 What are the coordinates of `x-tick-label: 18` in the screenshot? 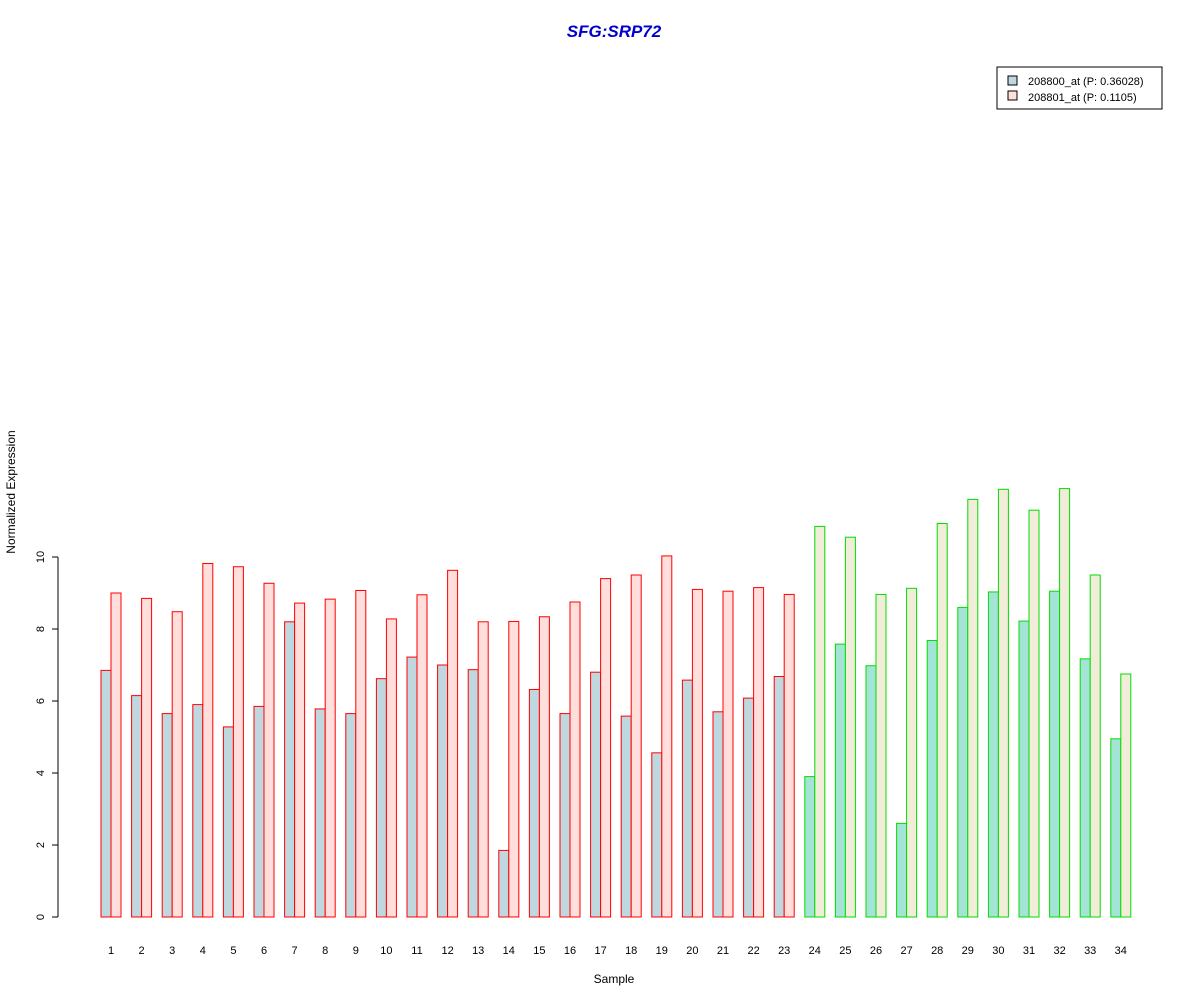 It's located at (631, 951).